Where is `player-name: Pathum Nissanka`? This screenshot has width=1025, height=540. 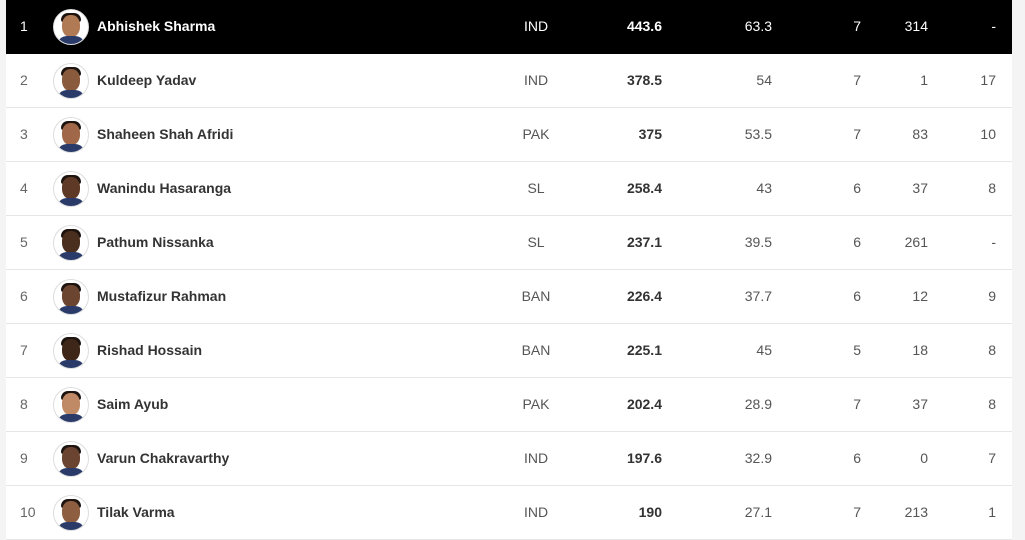
player-name: Pathum Nissanka is located at coordinates (155, 242).